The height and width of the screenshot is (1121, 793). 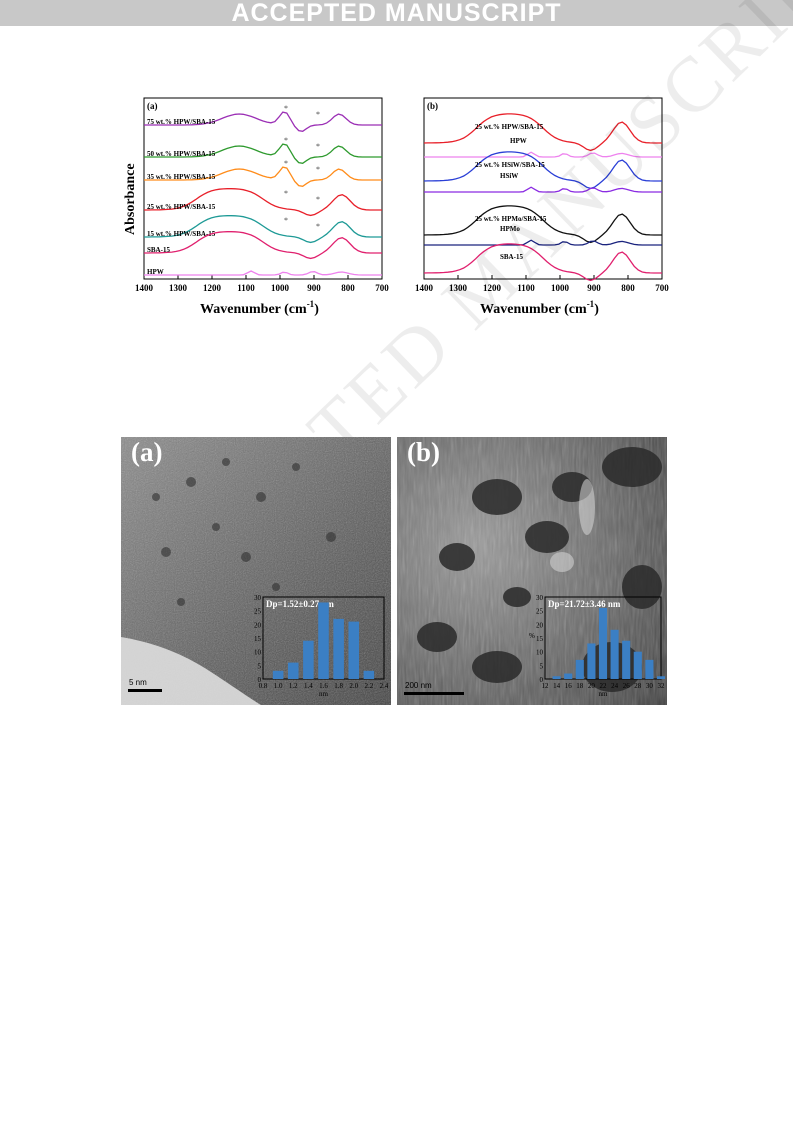 I want to click on inset-x-tick: 30, so click(x=650, y=686).